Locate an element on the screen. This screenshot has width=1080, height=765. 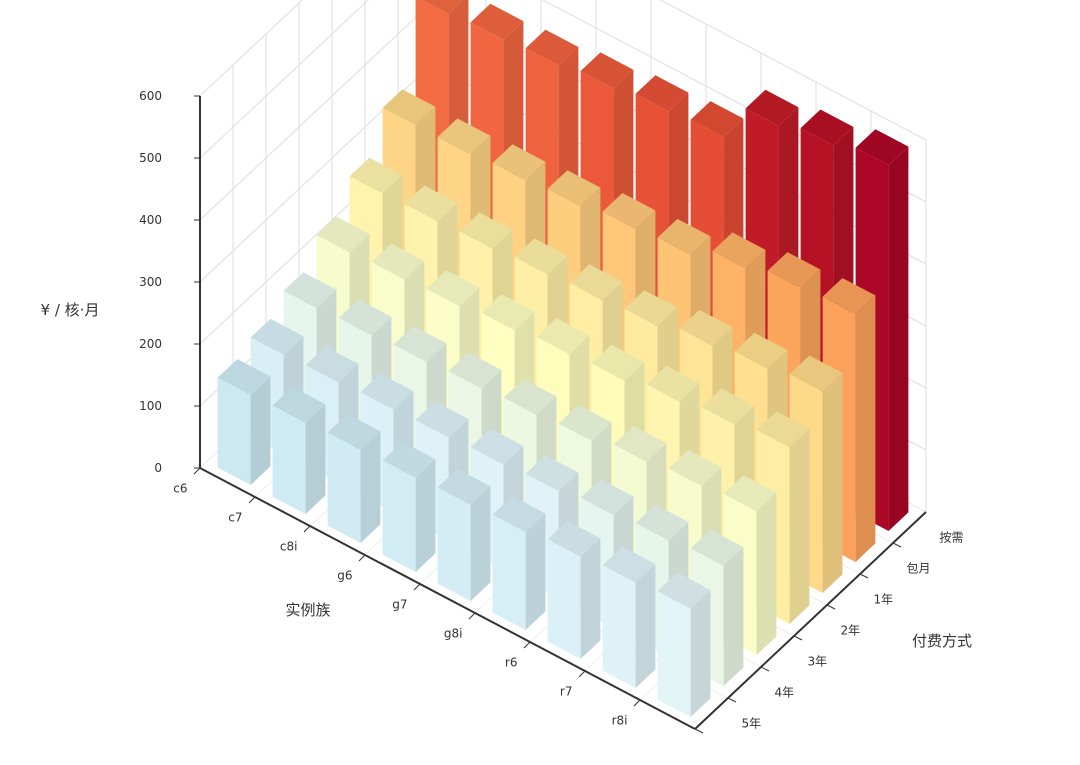
z-tick-label: 4年 is located at coordinates (785, 693).